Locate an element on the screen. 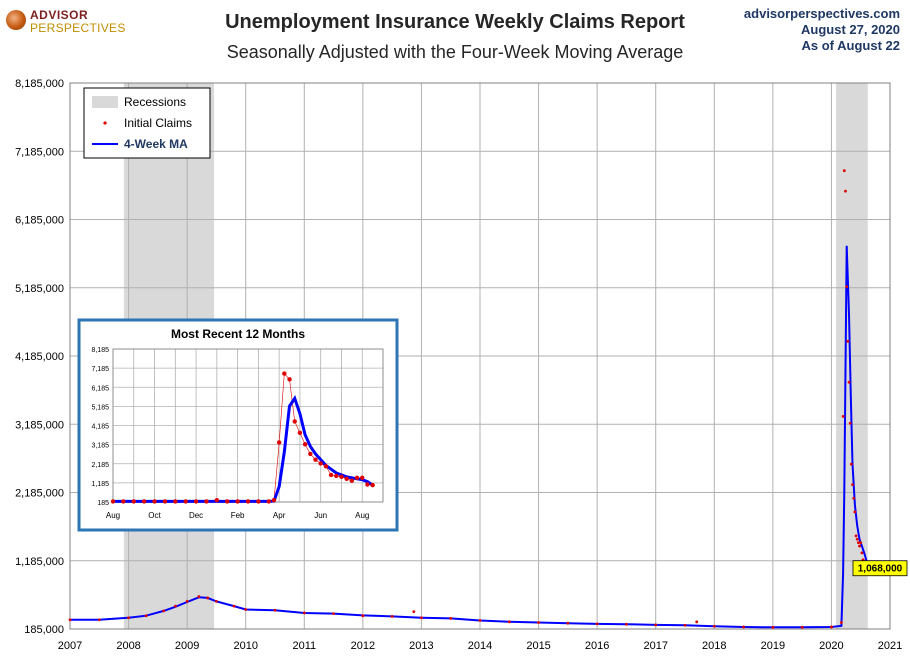  inset-y-tick-label: 1,185 is located at coordinates (100, 484).